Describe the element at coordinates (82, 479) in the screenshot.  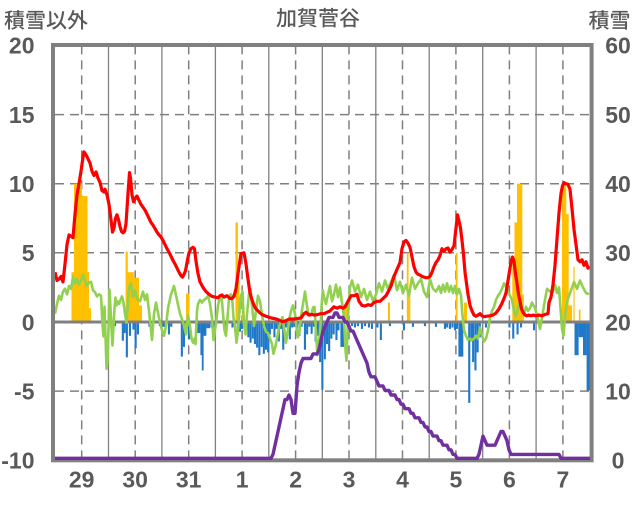
I see `svg-text: 29` at that location.